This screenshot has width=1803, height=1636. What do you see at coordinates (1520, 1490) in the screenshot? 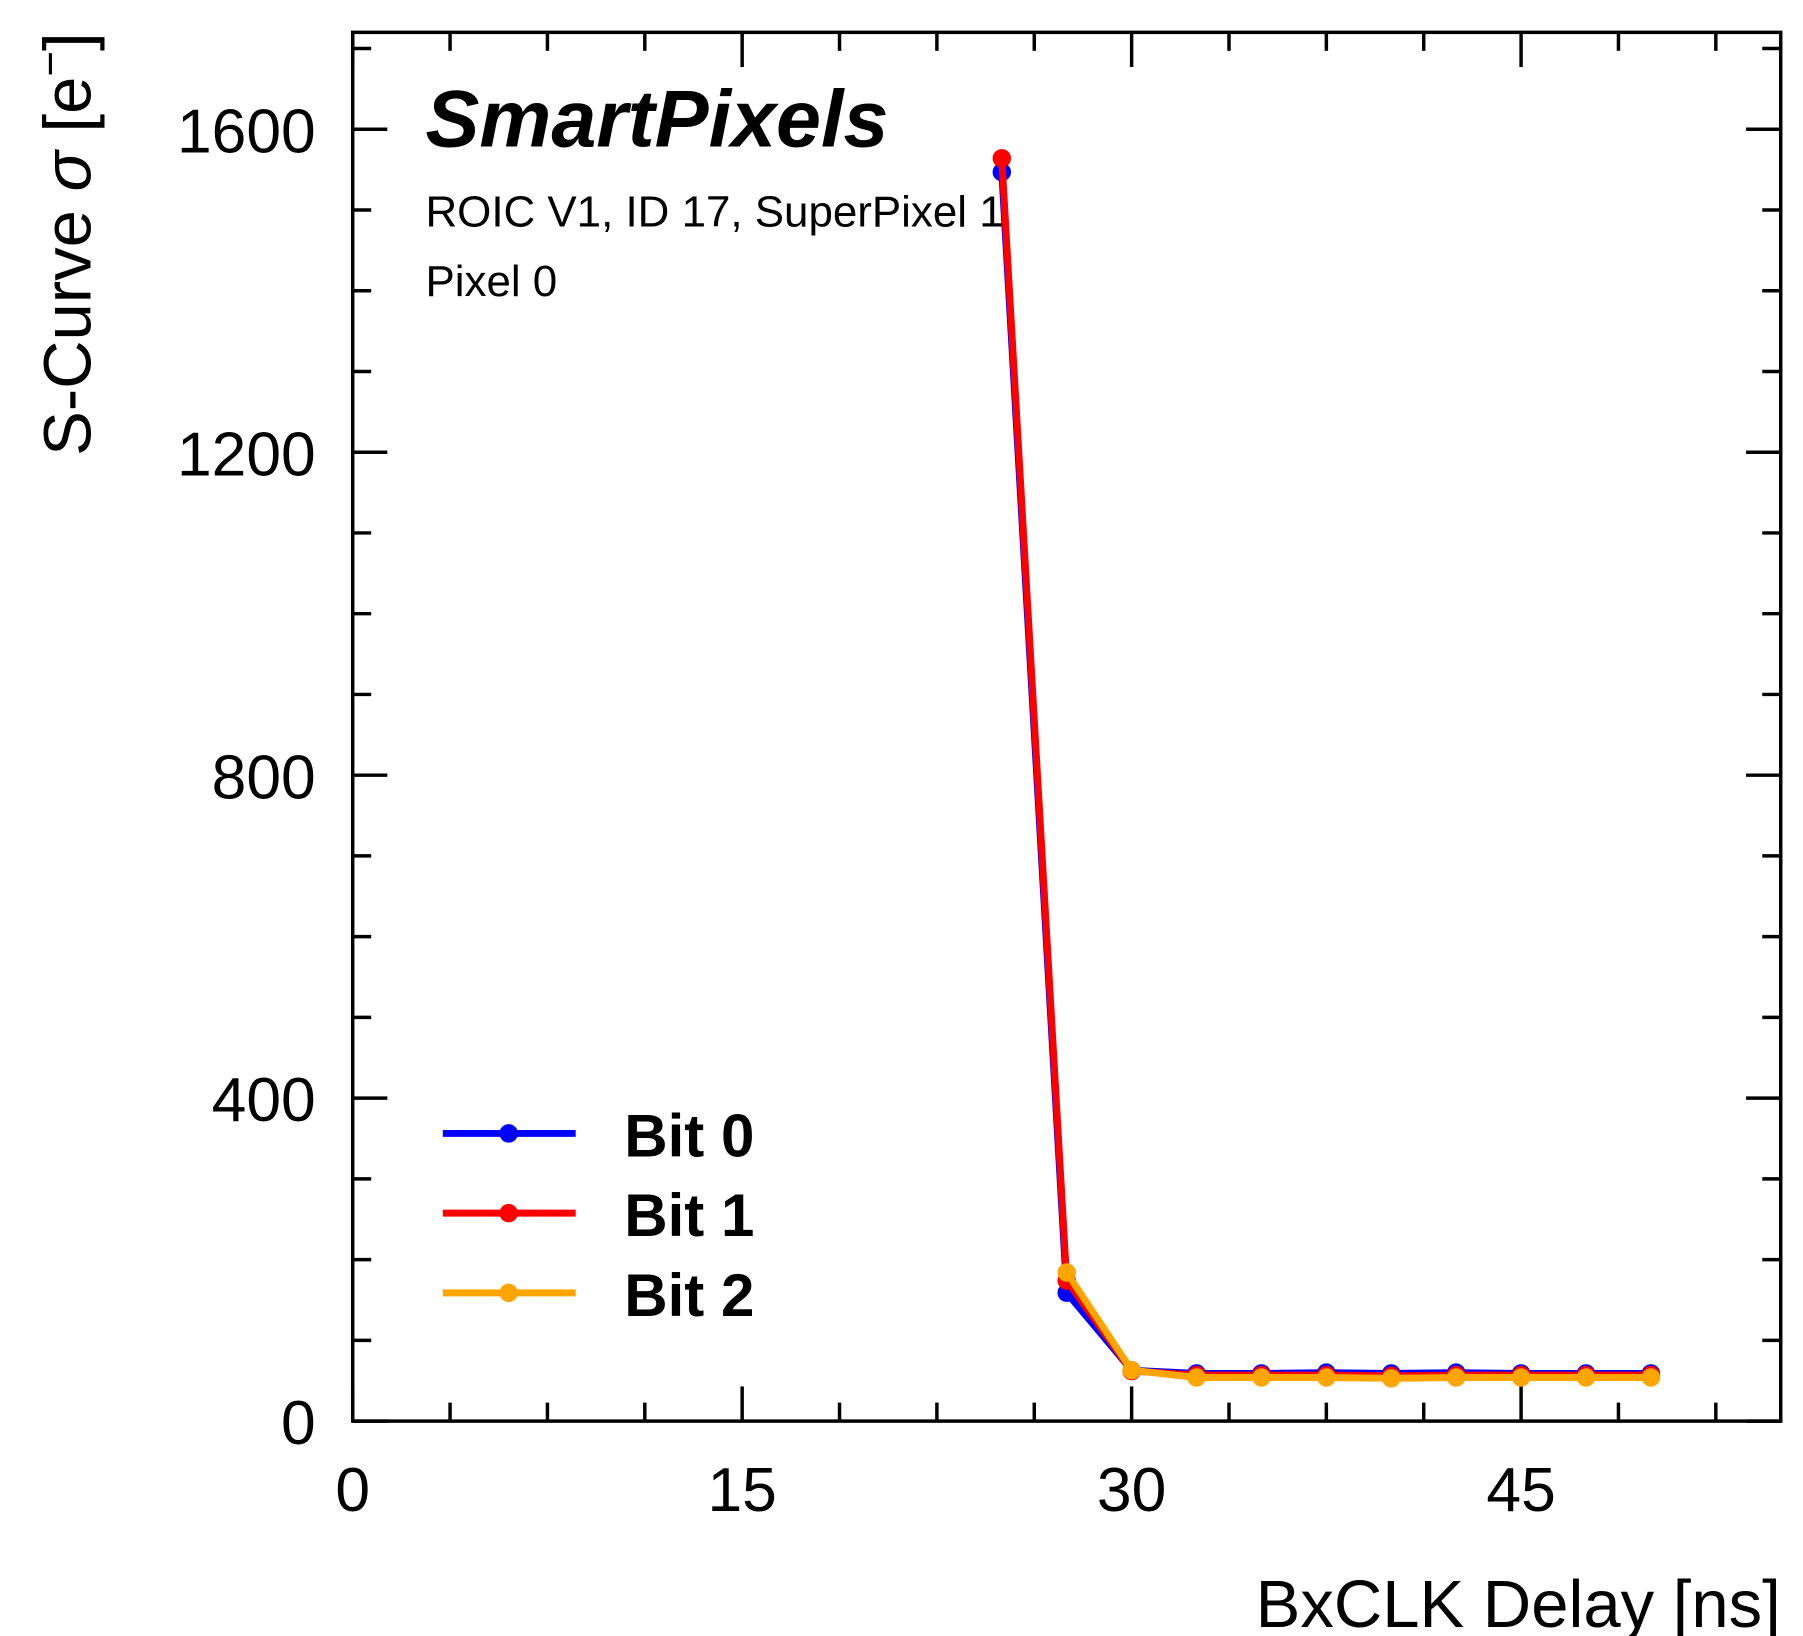
I see `x-tick-label: 45` at bounding box center [1520, 1490].